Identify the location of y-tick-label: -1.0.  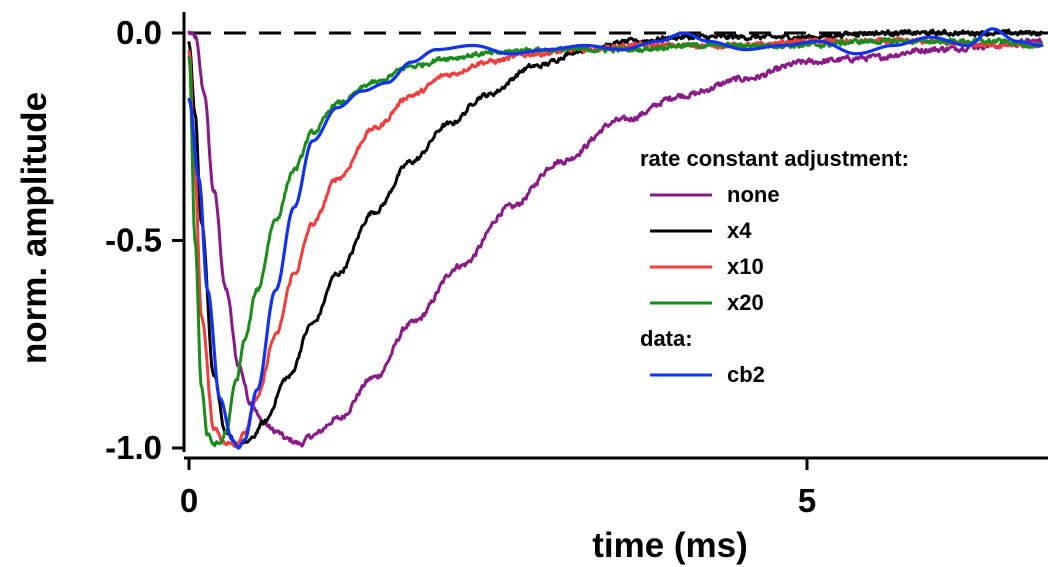
(133, 447).